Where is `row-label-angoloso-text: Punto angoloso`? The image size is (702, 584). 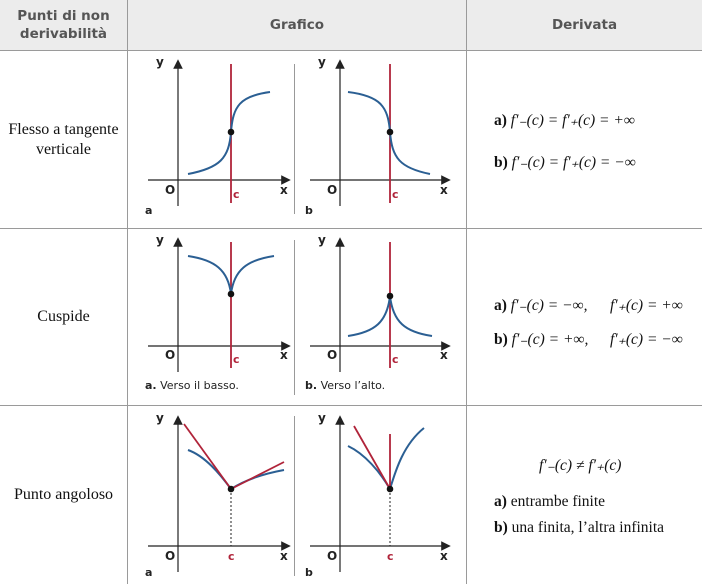
row-label-angoloso-text: Punto angoloso is located at coordinates (63, 494).